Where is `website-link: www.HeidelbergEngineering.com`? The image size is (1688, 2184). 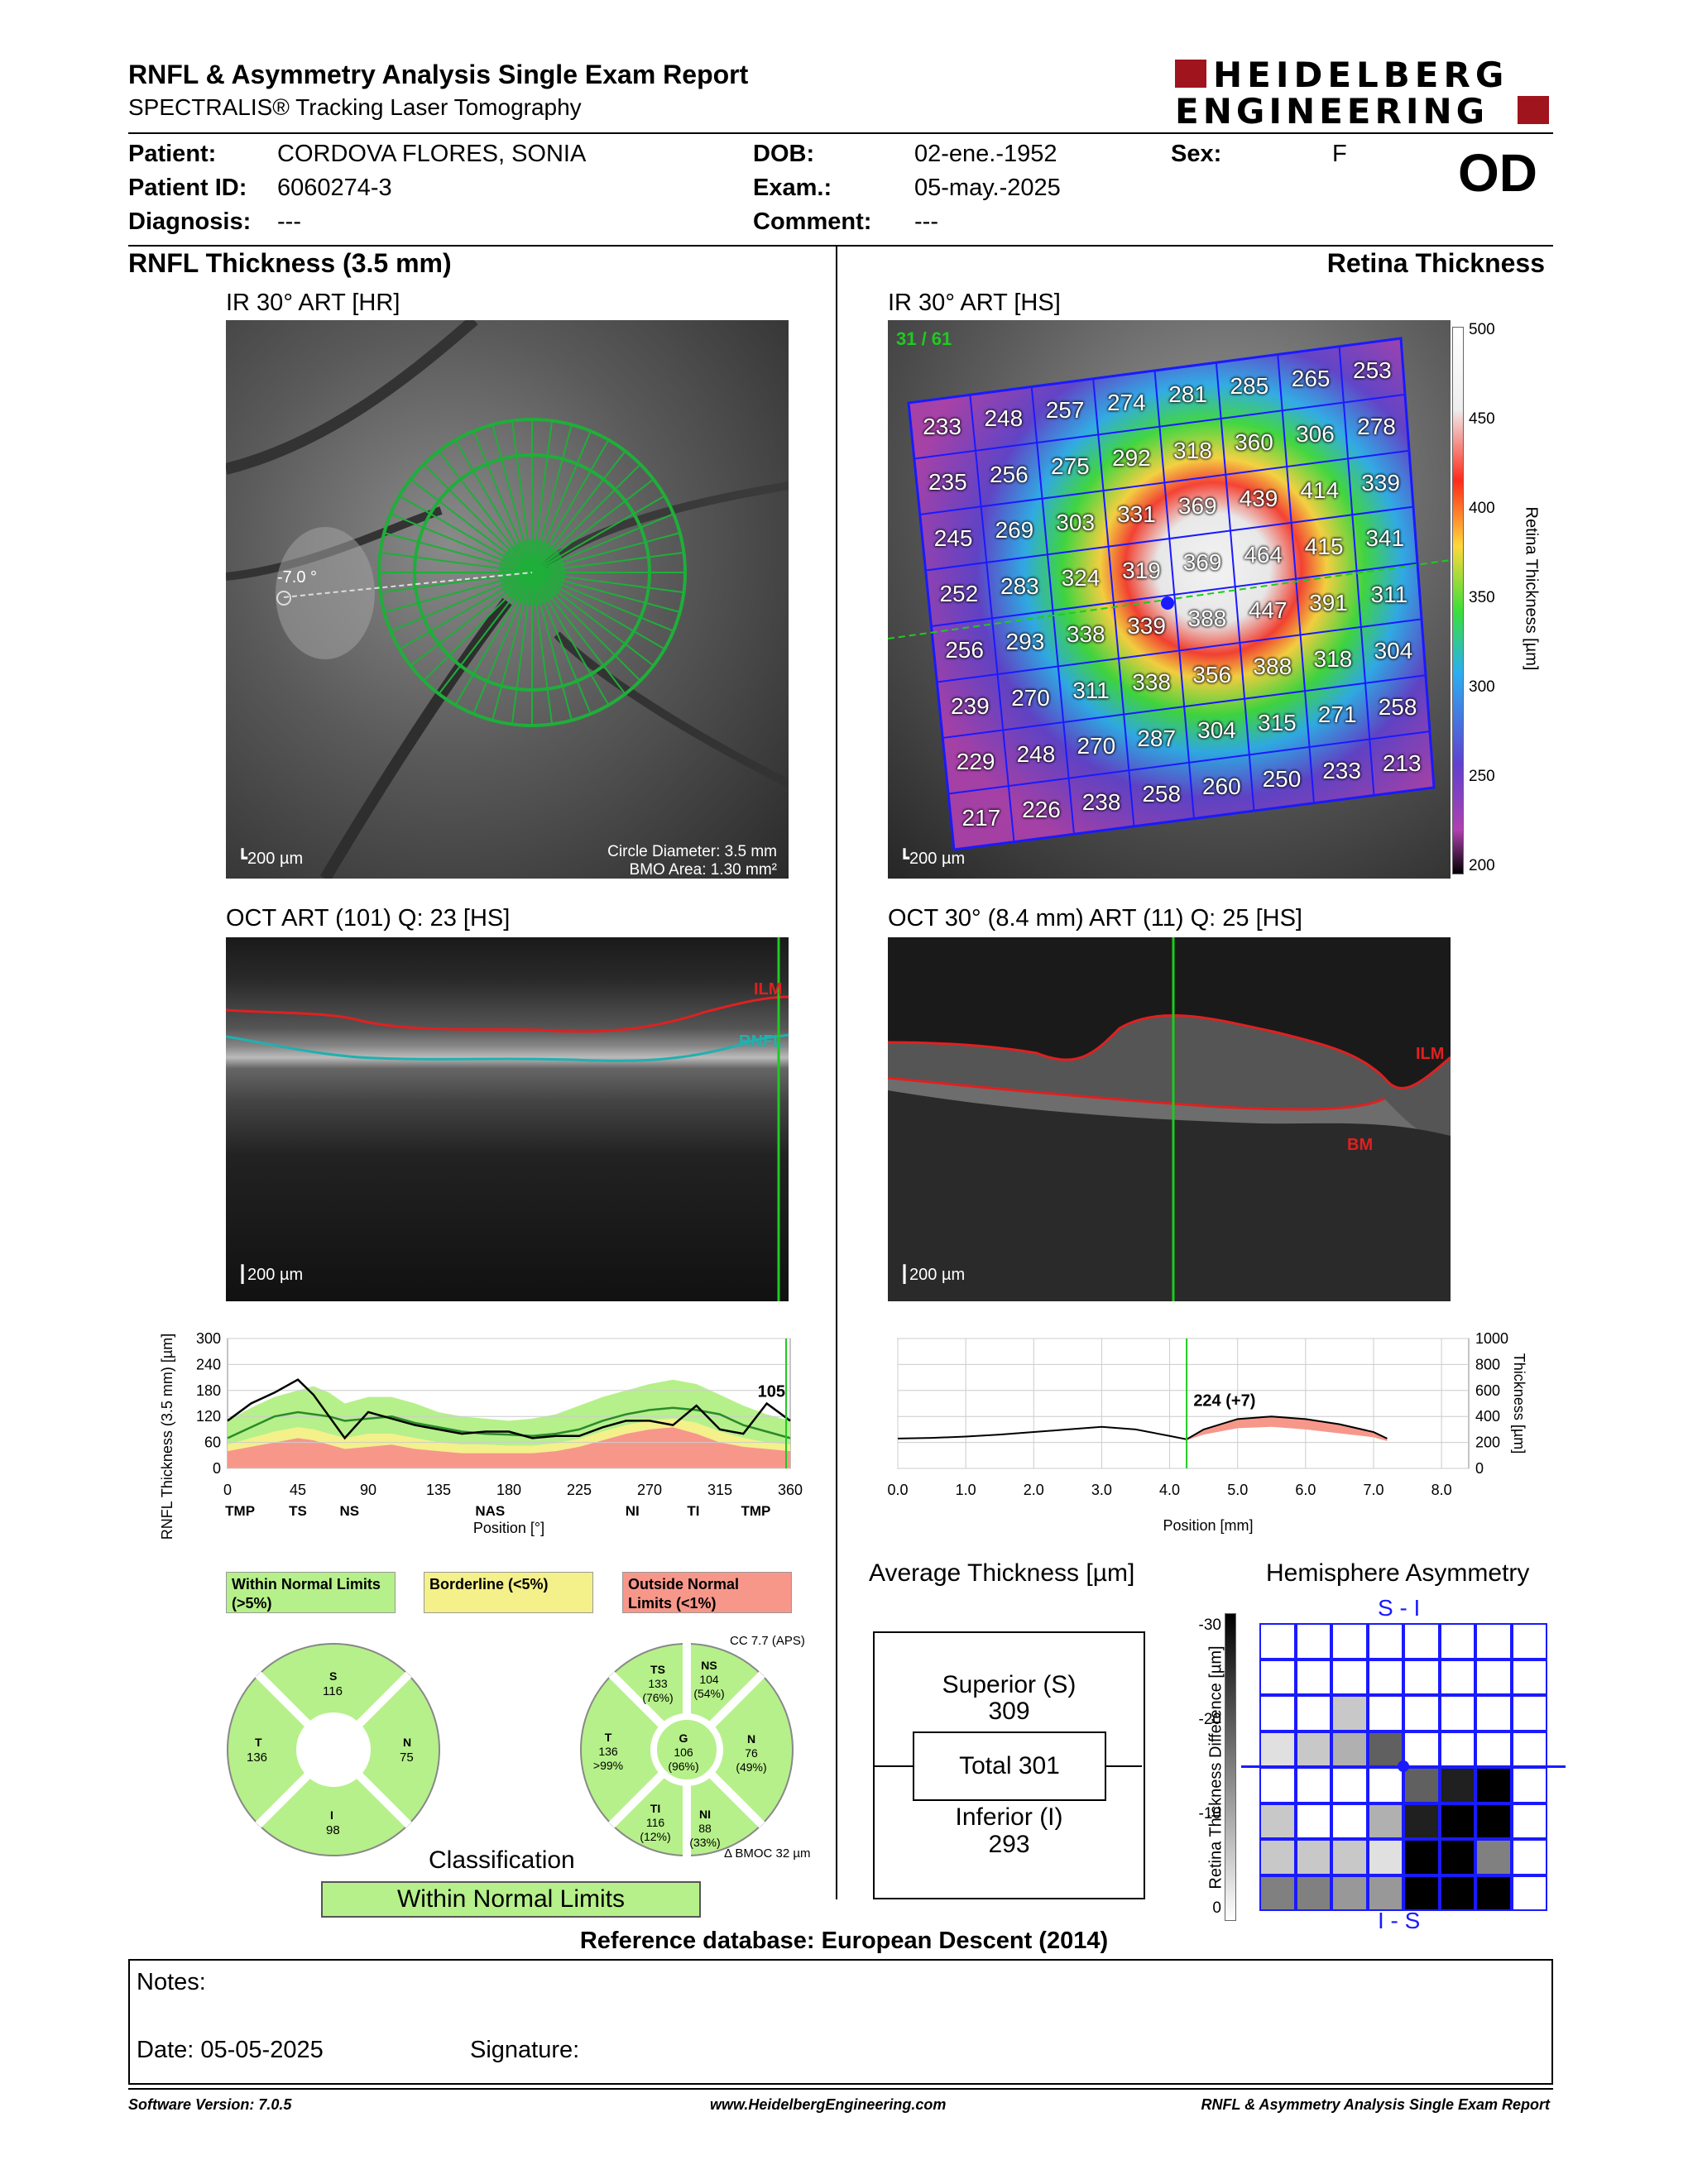
website-link: www.HeidelbergEngineering.com is located at coordinates (828, 2104).